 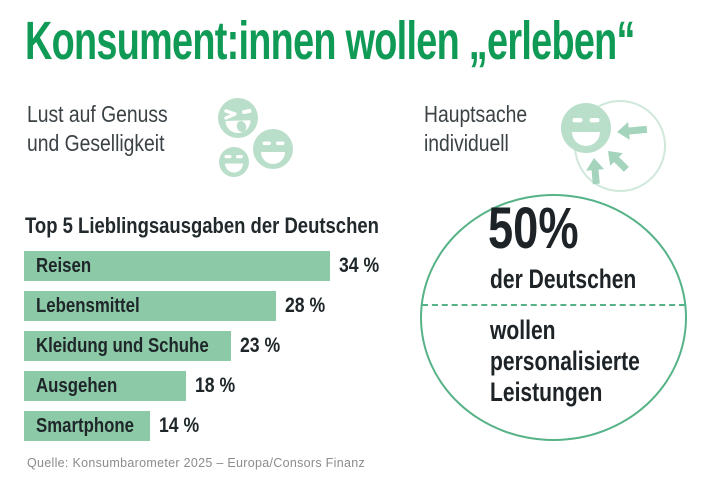 I want to click on smiley-face-icon, so click(x=586, y=128).